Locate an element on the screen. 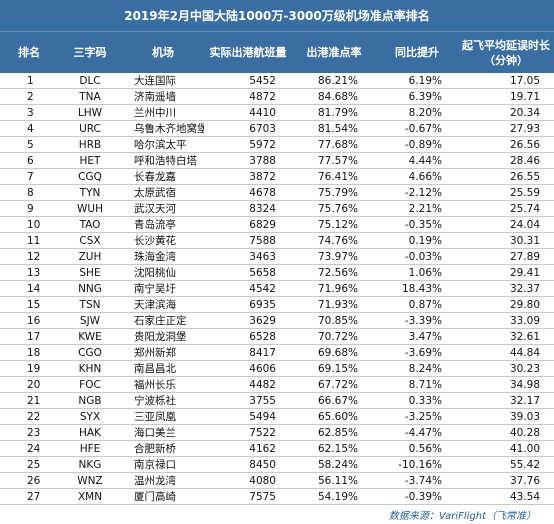 This screenshot has width=554, height=524. cell-rank: 10 is located at coordinates (34, 224).